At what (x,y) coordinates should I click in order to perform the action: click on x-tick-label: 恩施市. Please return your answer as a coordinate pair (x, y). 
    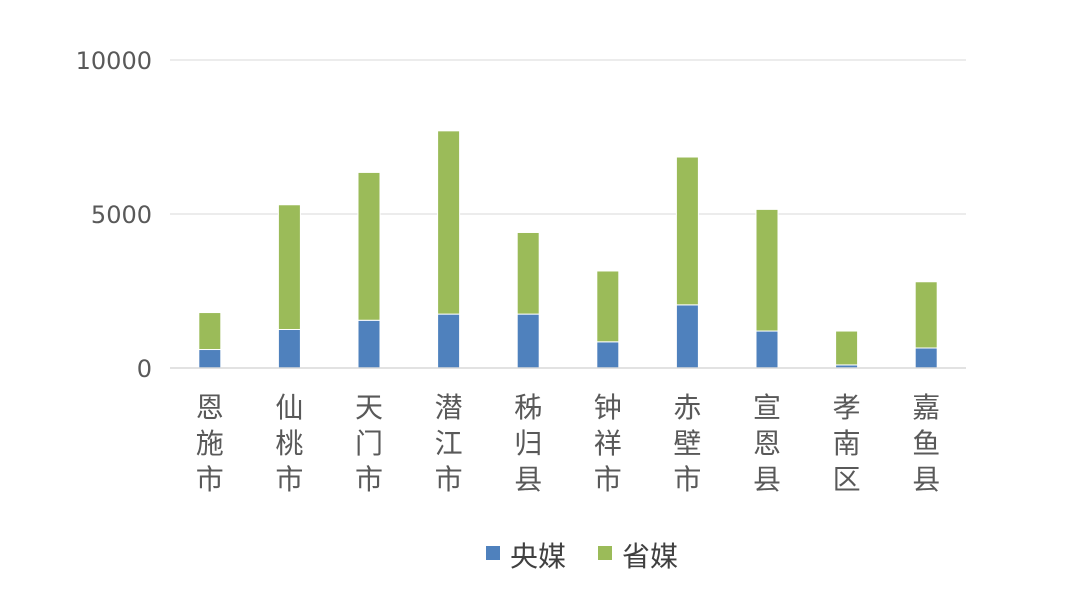
    Looking at the image, I should click on (210, 443).